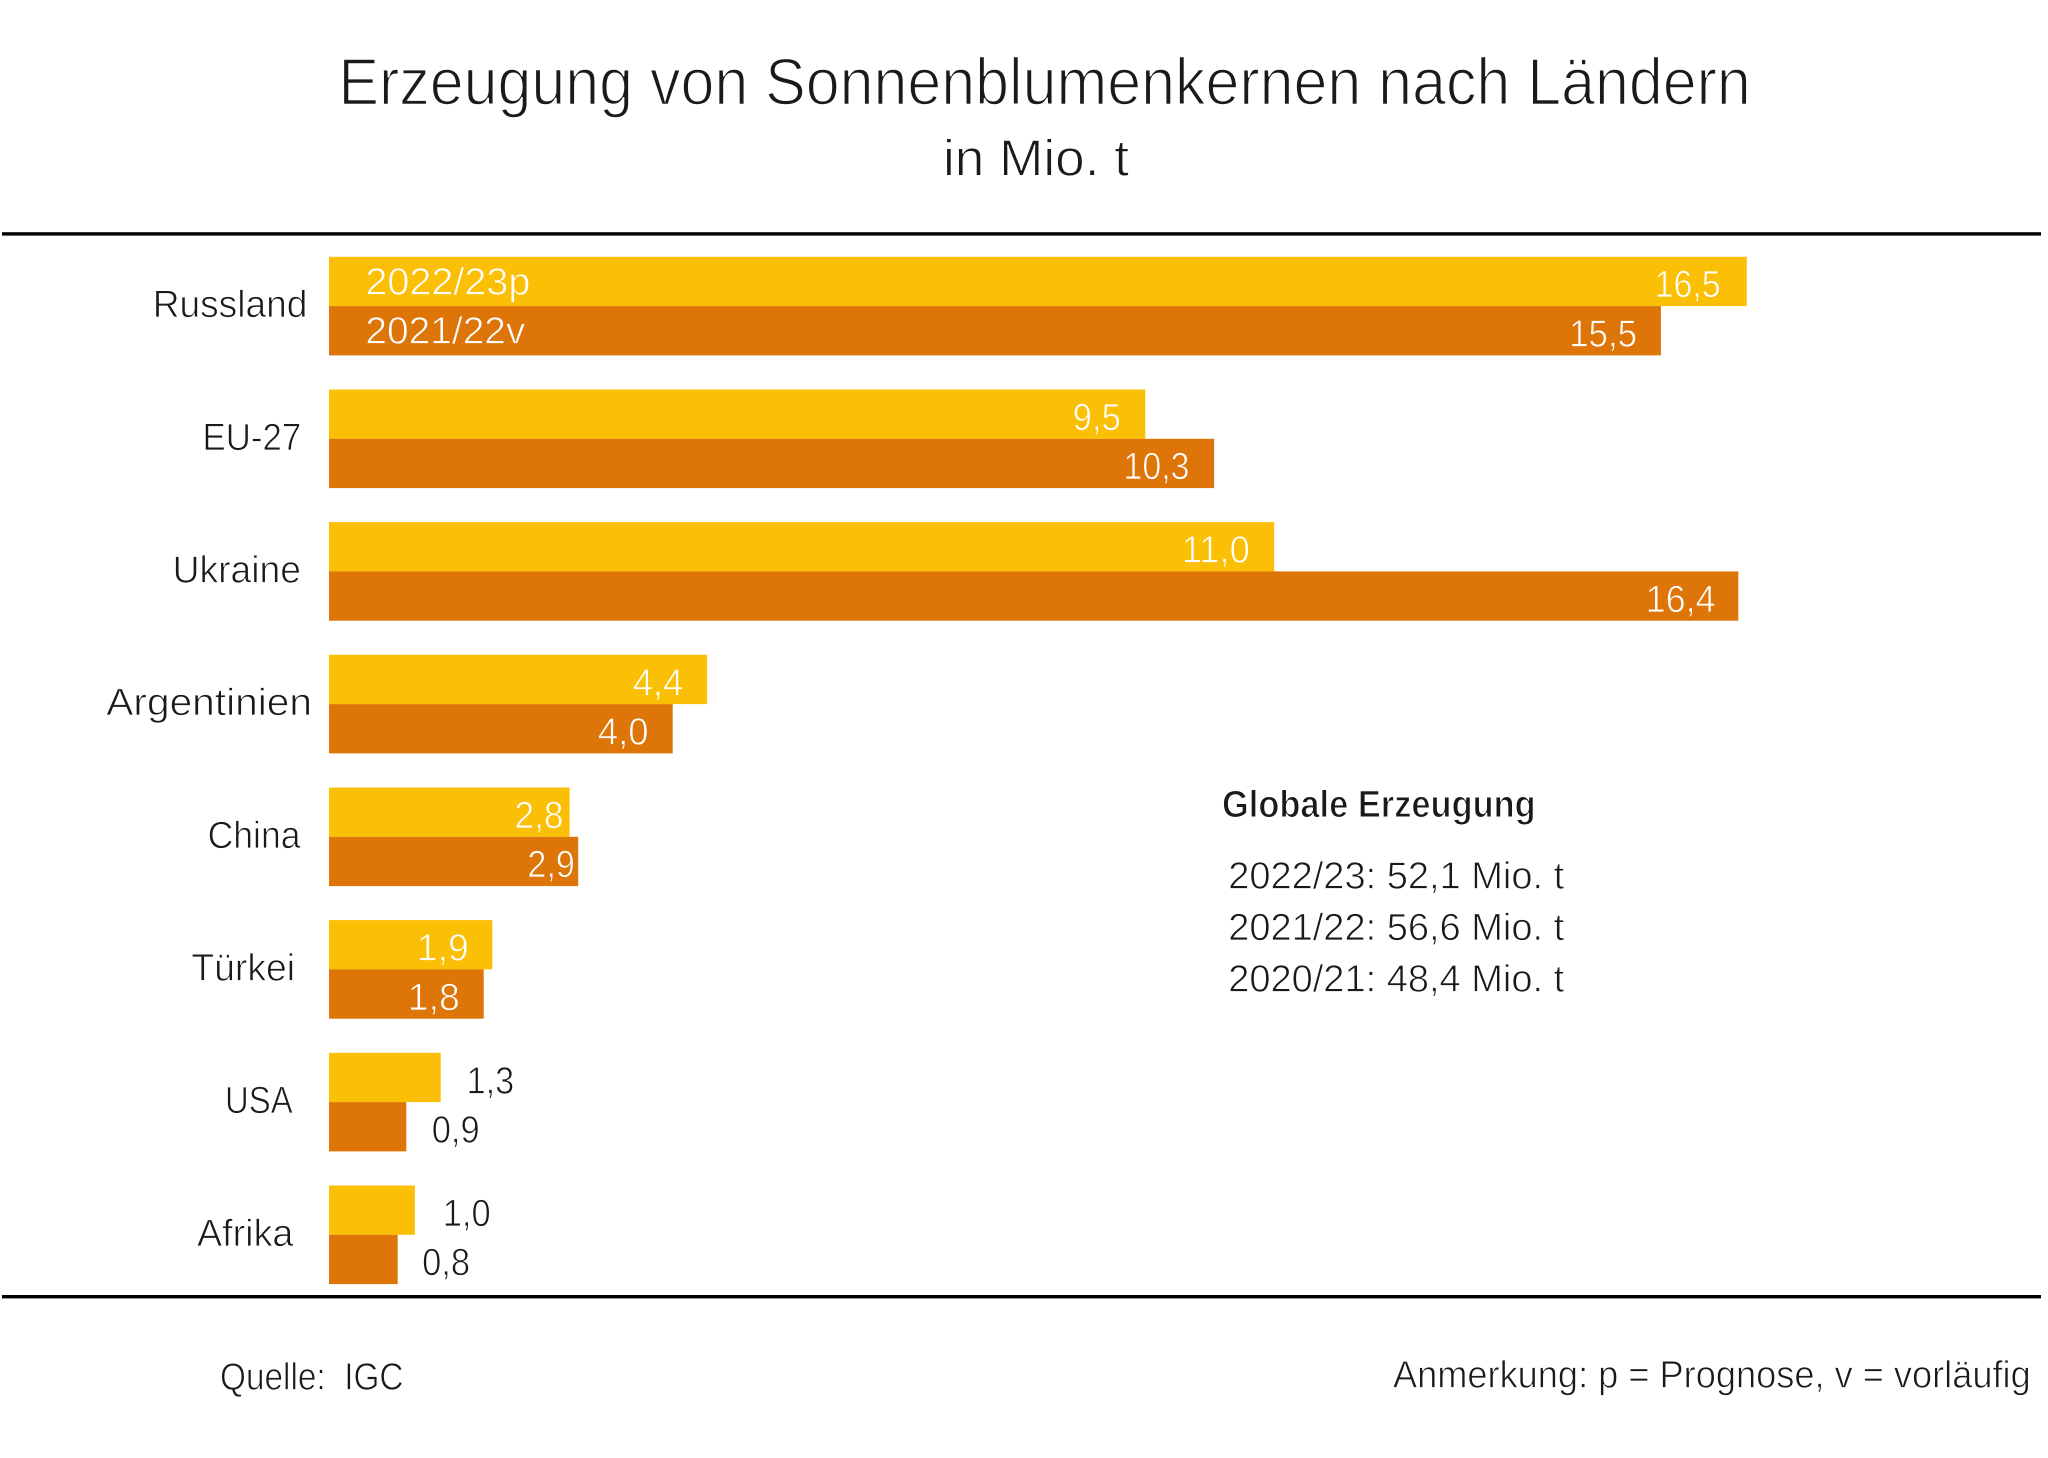  I want to click on svg-text: Ukraine, so click(237, 571).